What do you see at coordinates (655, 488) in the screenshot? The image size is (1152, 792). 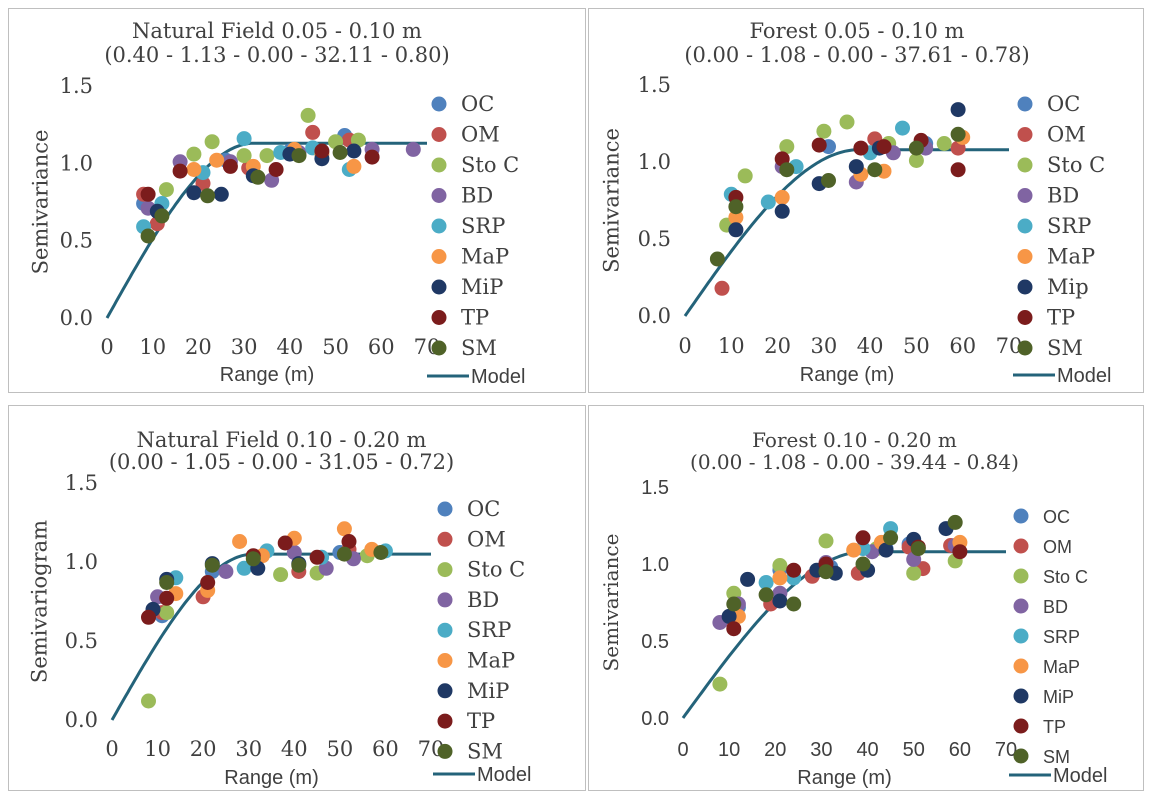 I see `y-tick-label: 1.5` at bounding box center [655, 488].